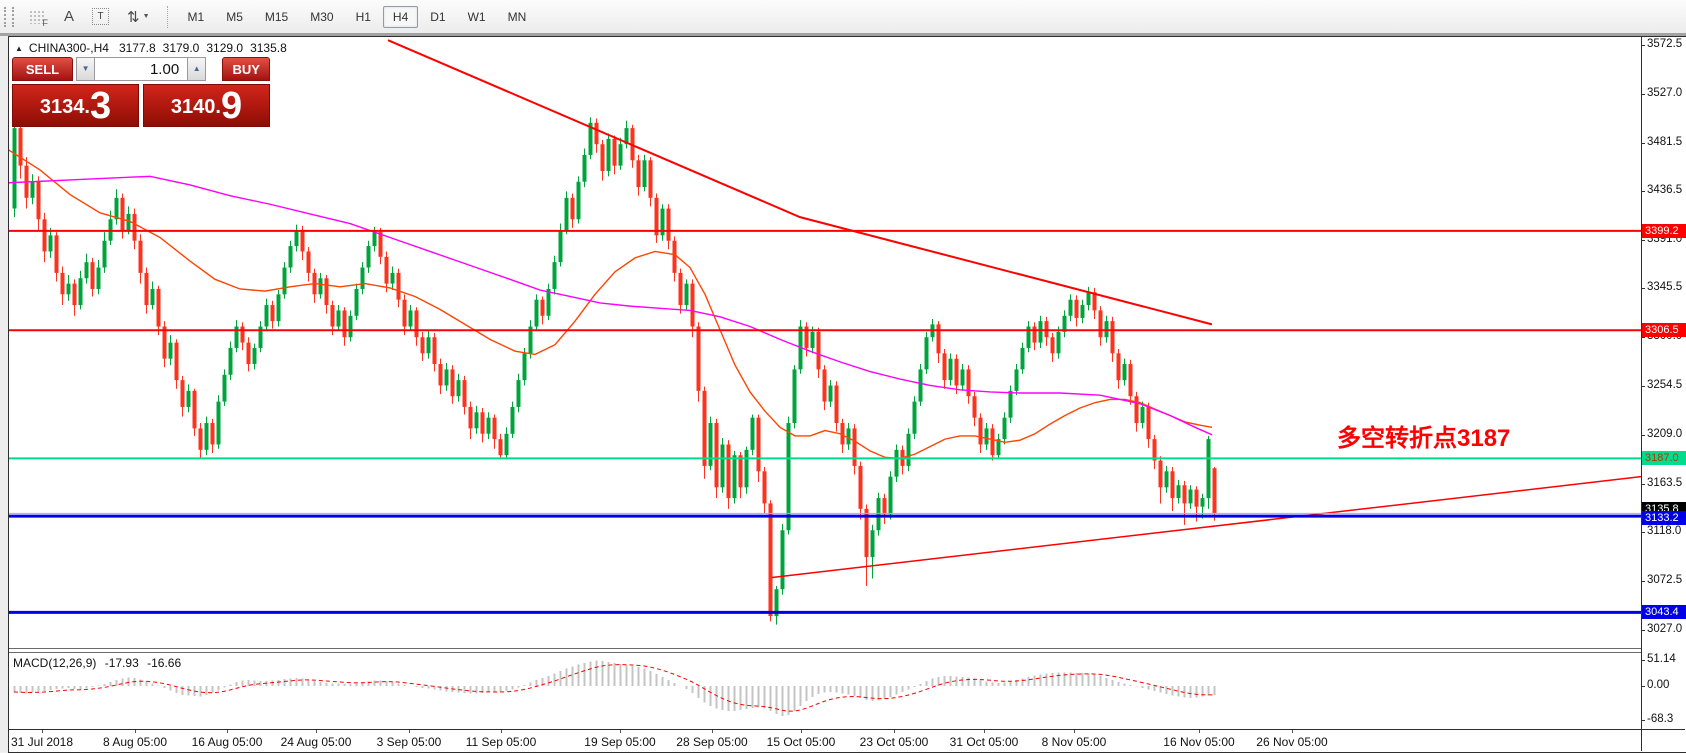 This screenshot has height=753, width=1686. I want to click on buy-button: BUY, so click(246, 69).